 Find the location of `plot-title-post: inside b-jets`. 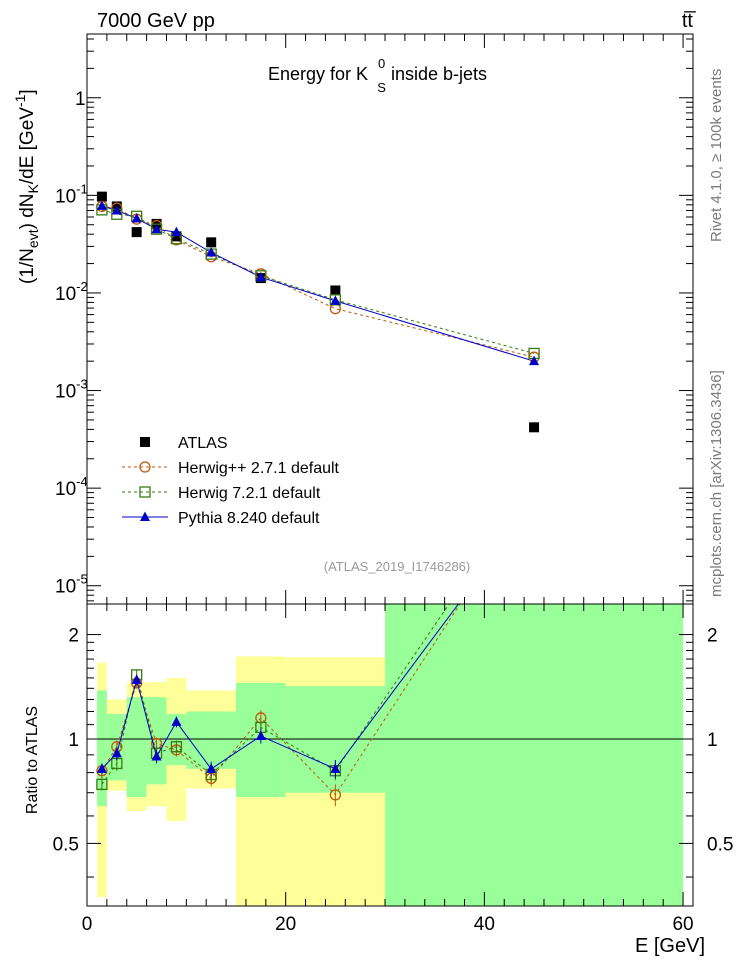

plot-title-post: inside b-jets is located at coordinates (436, 74).